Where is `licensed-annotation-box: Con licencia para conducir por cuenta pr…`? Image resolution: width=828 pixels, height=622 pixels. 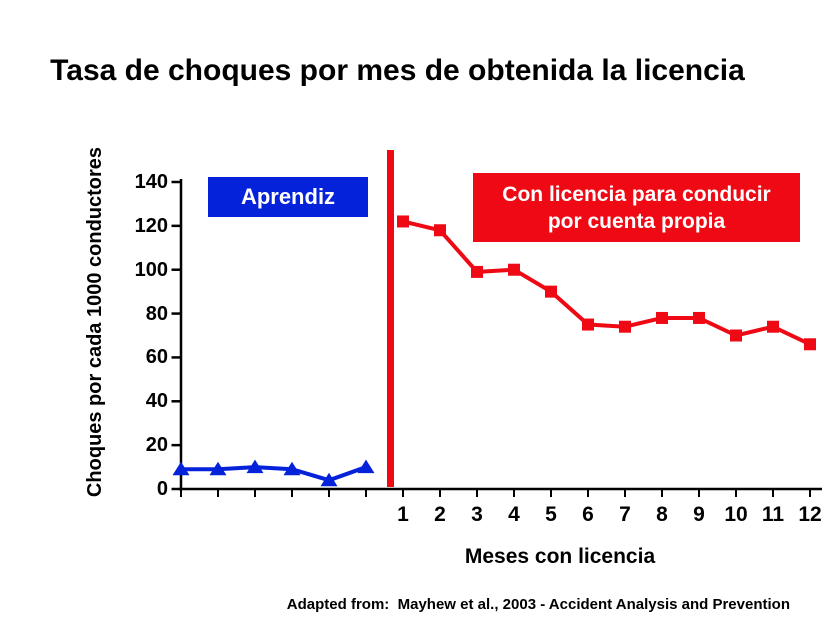
licensed-annotation-box: Con licencia para conducir por cuenta pr… is located at coordinates (636, 207).